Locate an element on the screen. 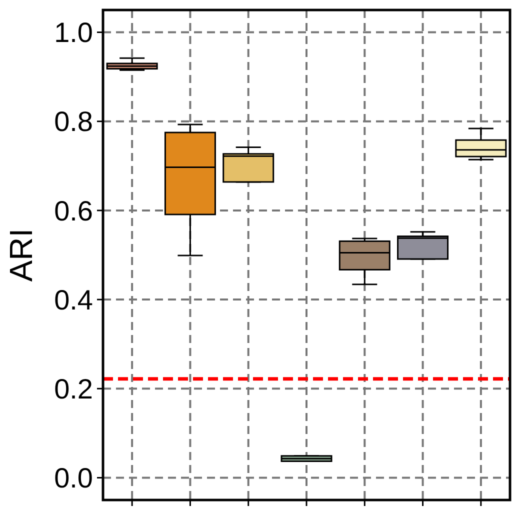 The width and height of the screenshot is (519, 511). y-tick-label: 0.2 is located at coordinates (73, 388).